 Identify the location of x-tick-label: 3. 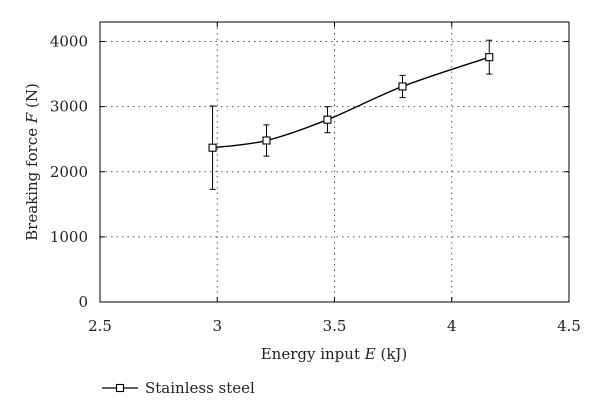
(217, 326).